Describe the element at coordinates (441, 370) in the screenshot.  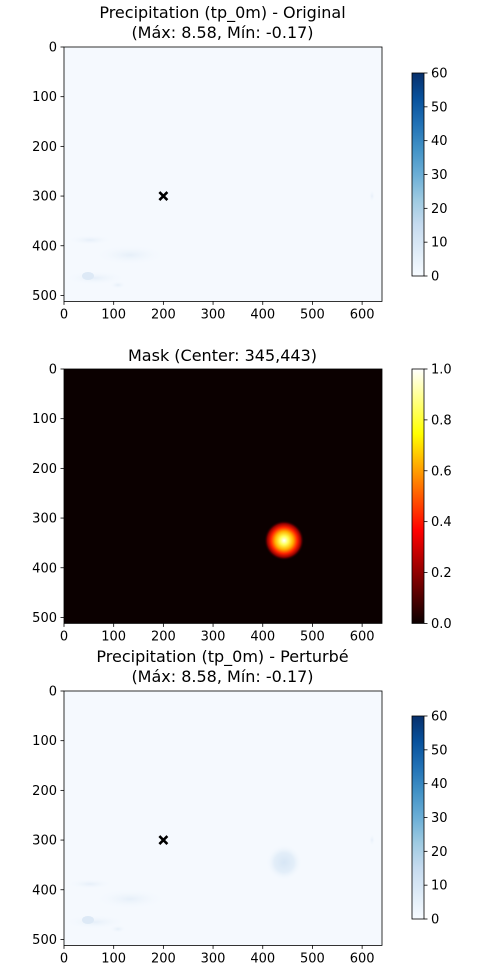
I see `colorbar-tick-label: 1.0` at that location.